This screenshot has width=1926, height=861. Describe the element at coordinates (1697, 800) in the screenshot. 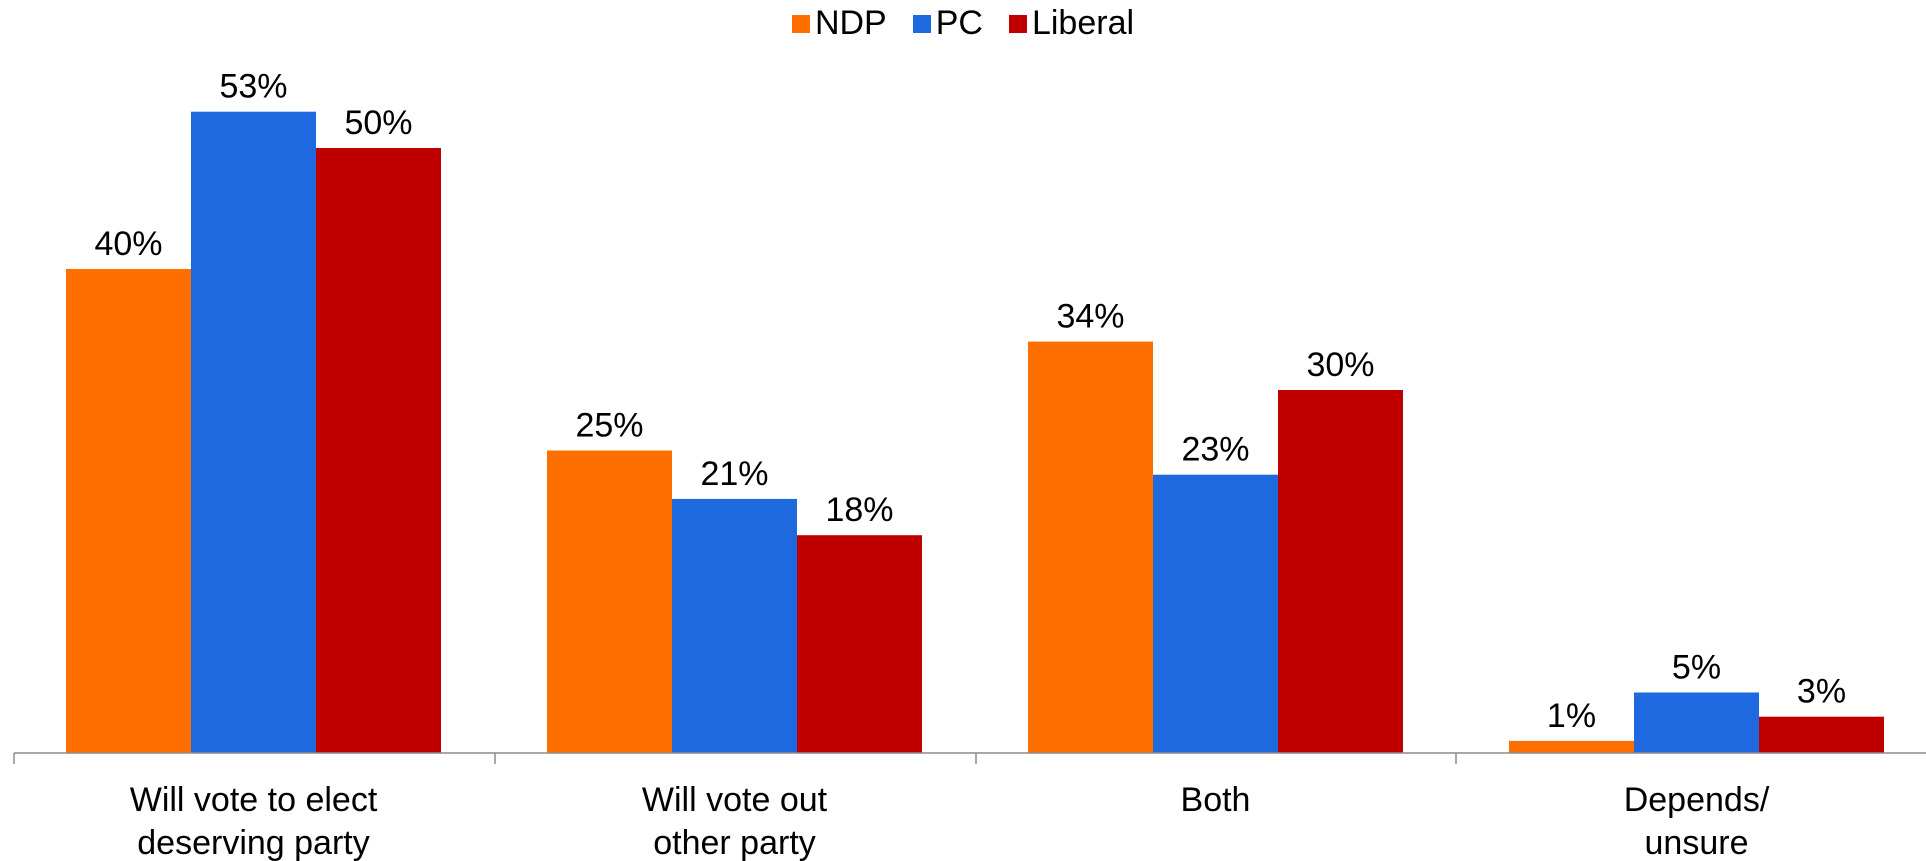

I see `category-label-3-line-0: Depends/` at that location.